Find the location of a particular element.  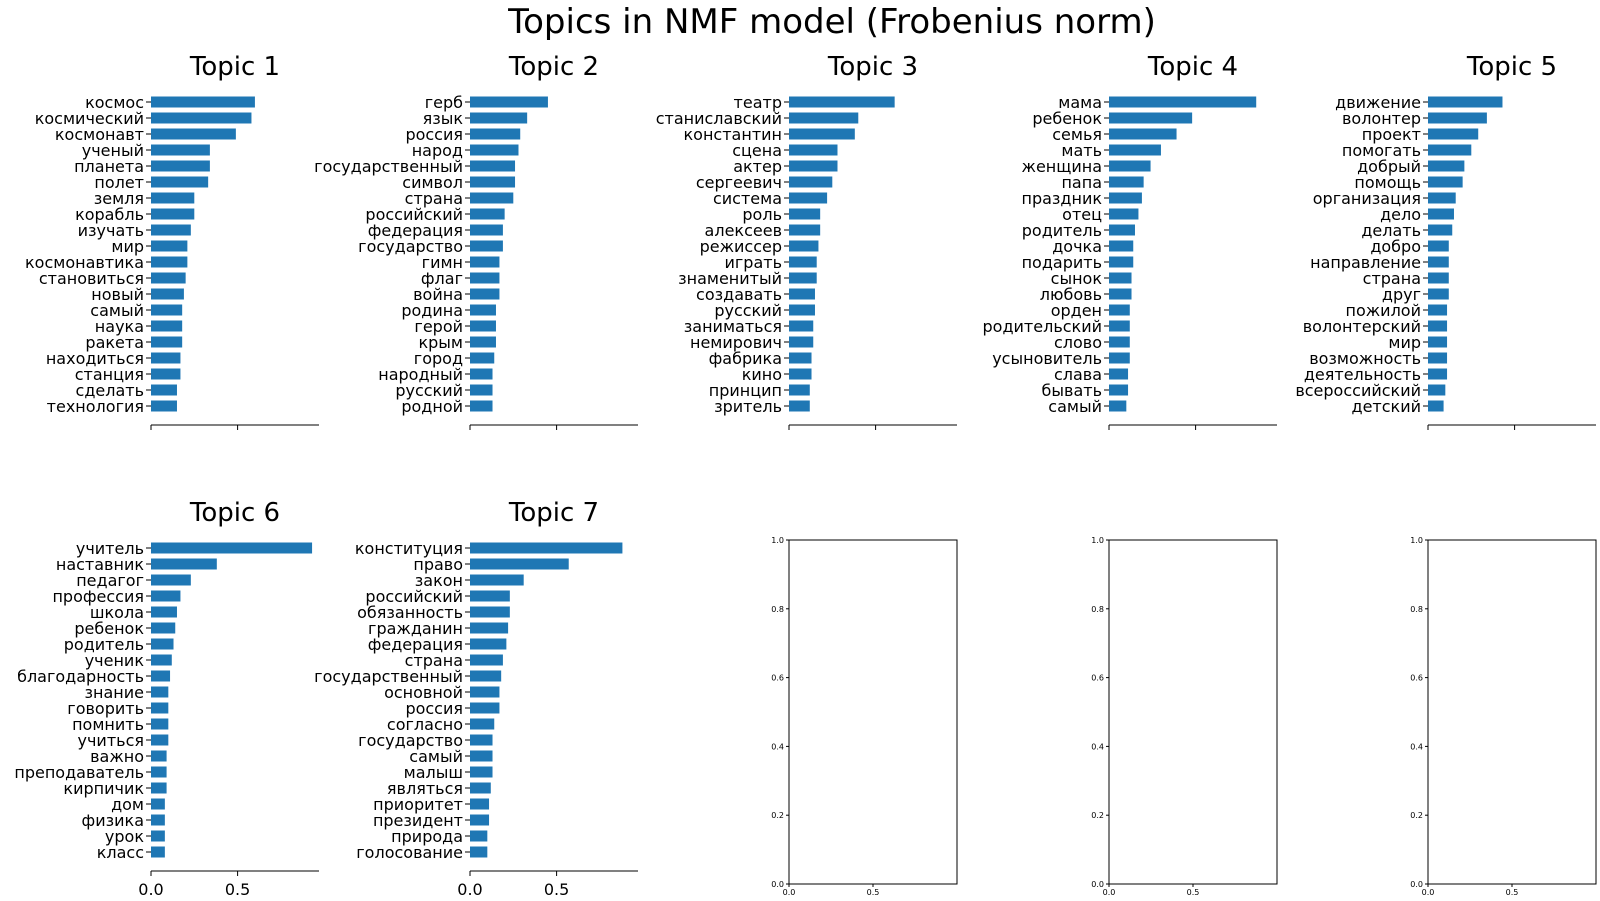

category-label: планета is located at coordinates (109, 166).